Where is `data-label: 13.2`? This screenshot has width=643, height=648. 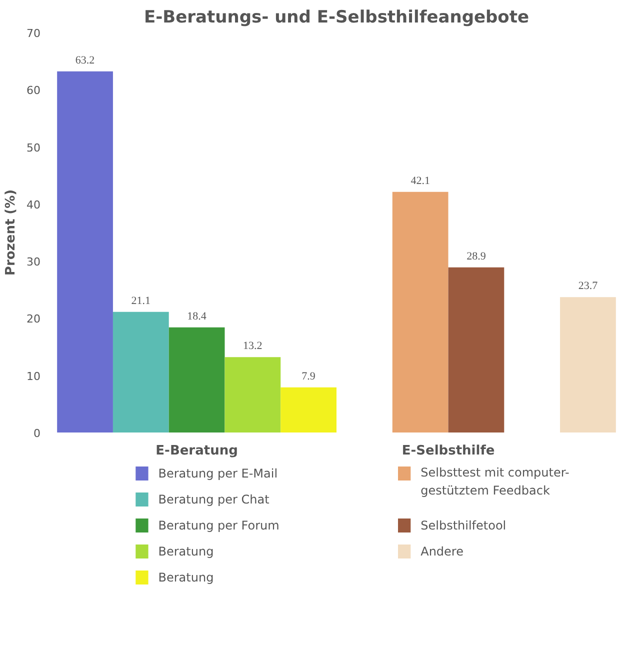 data-label: 13.2 is located at coordinates (252, 346).